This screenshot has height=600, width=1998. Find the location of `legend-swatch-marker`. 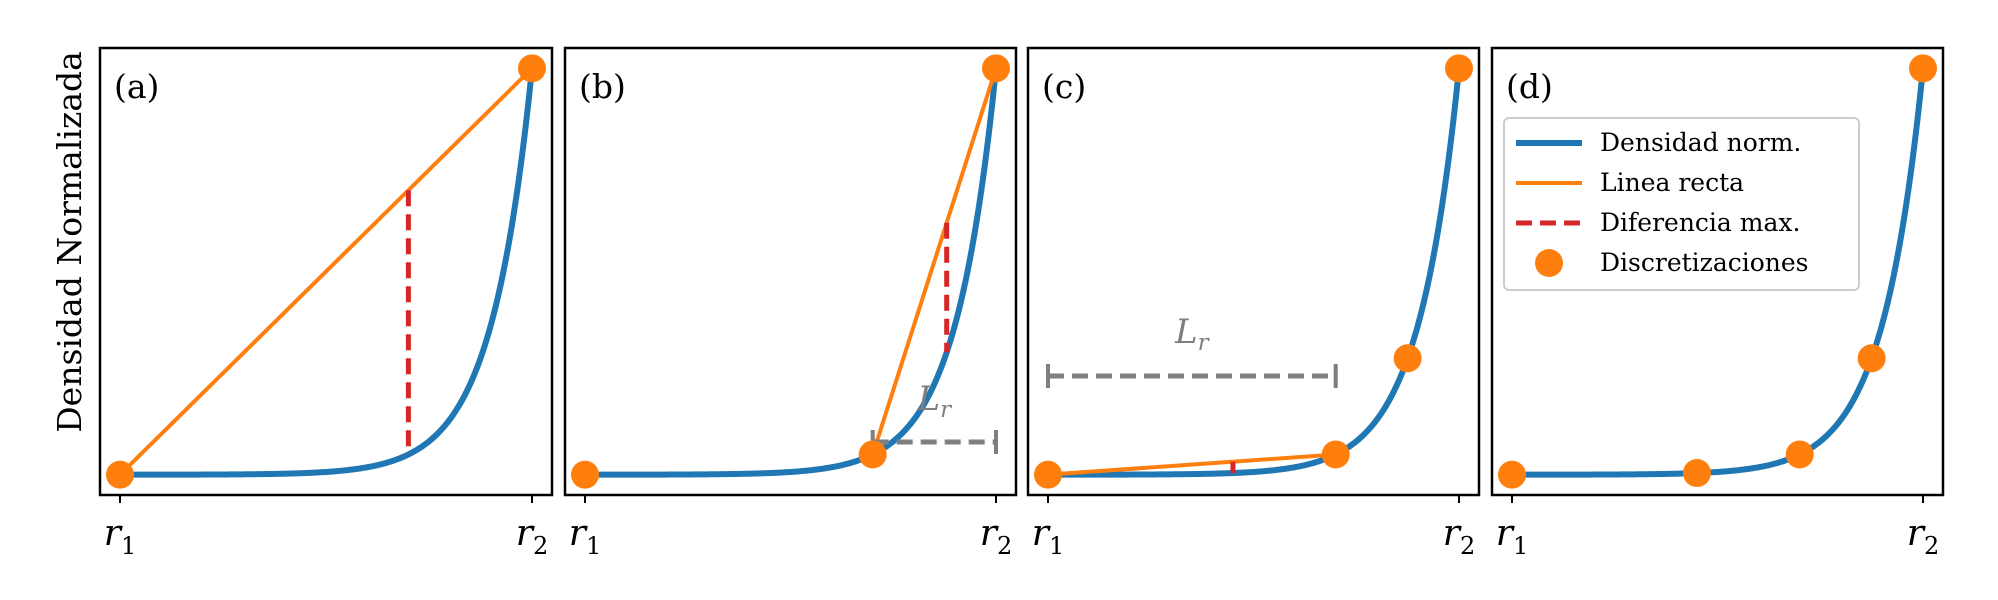

legend-swatch-marker is located at coordinates (1549, 263).